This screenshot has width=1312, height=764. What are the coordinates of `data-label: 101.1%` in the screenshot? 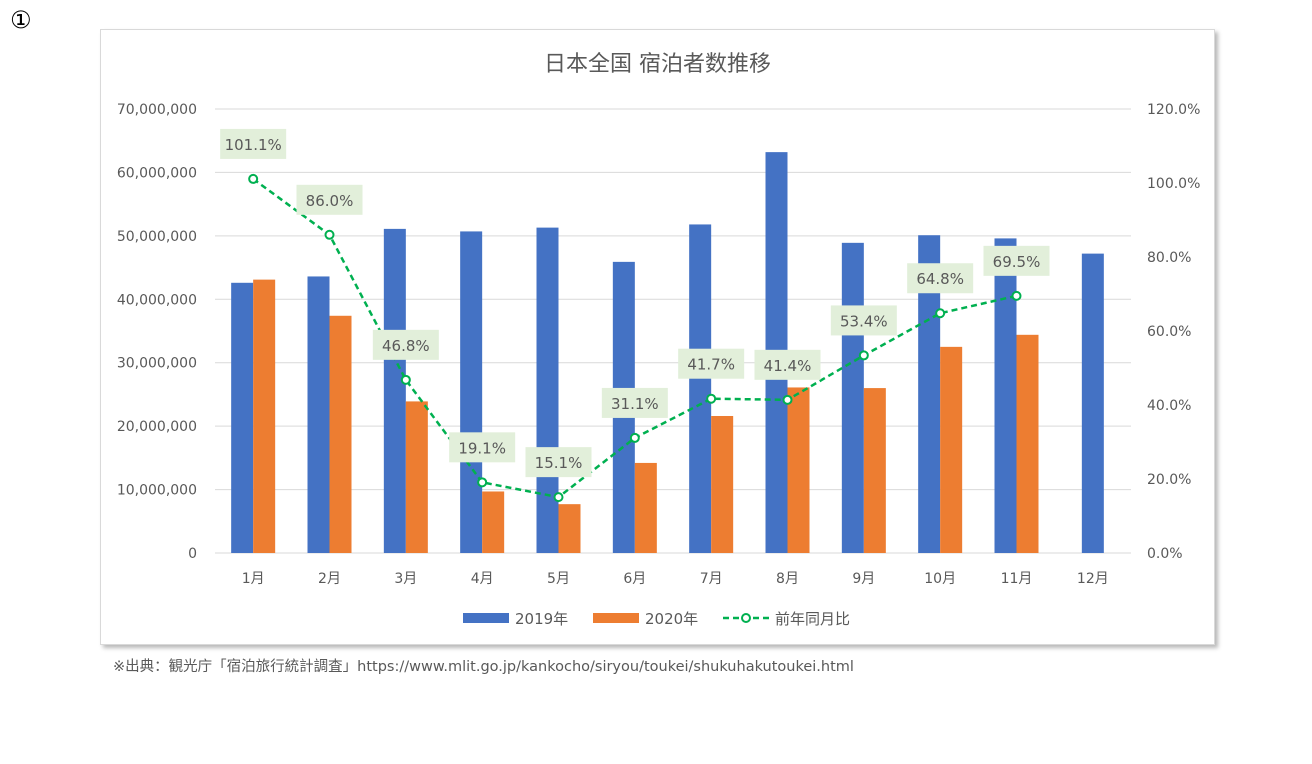 It's located at (253, 145).